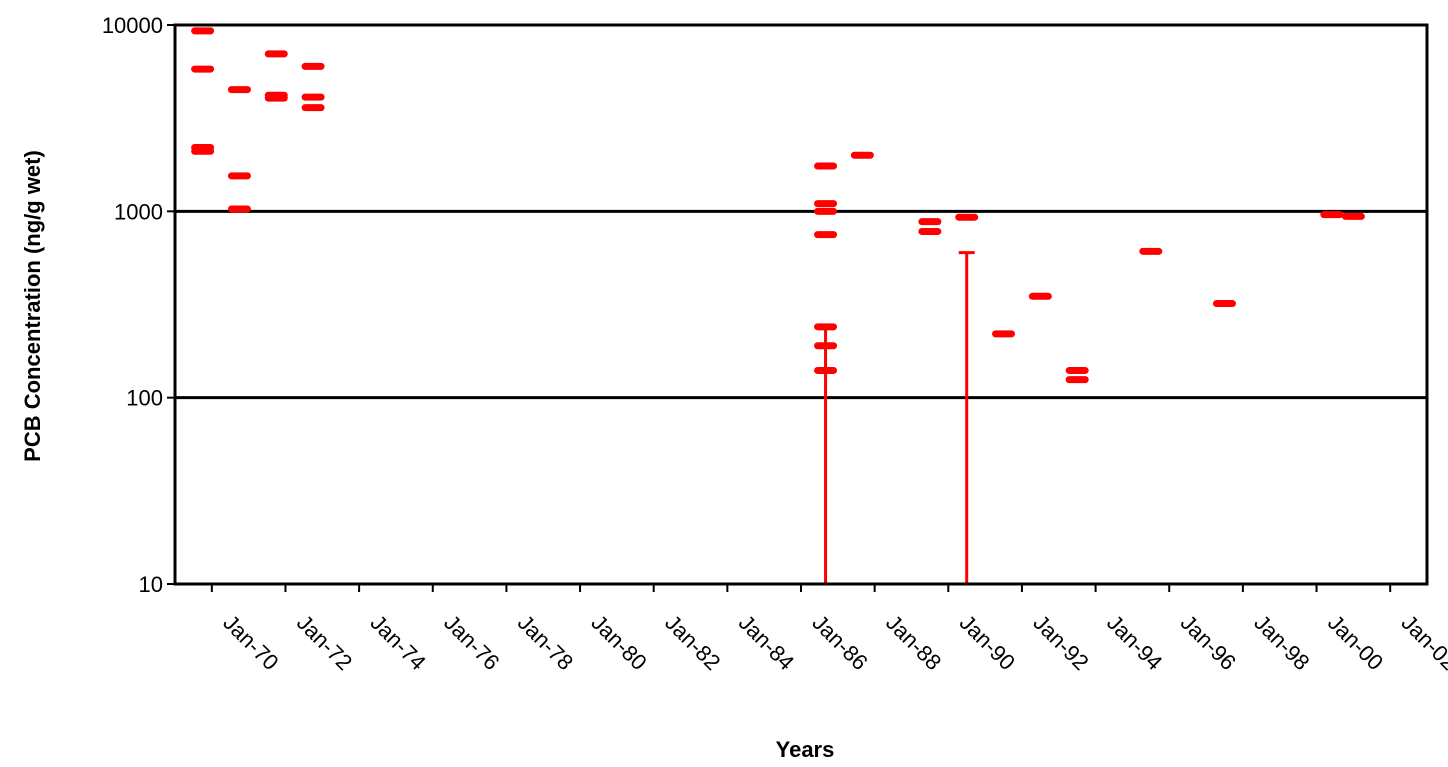 This screenshot has height=767, width=1448. What do you see at coordinates (1134, 642) in the screenshot?
I see `x-tick-label: Jan-94` at bounding box center [1134, 642].